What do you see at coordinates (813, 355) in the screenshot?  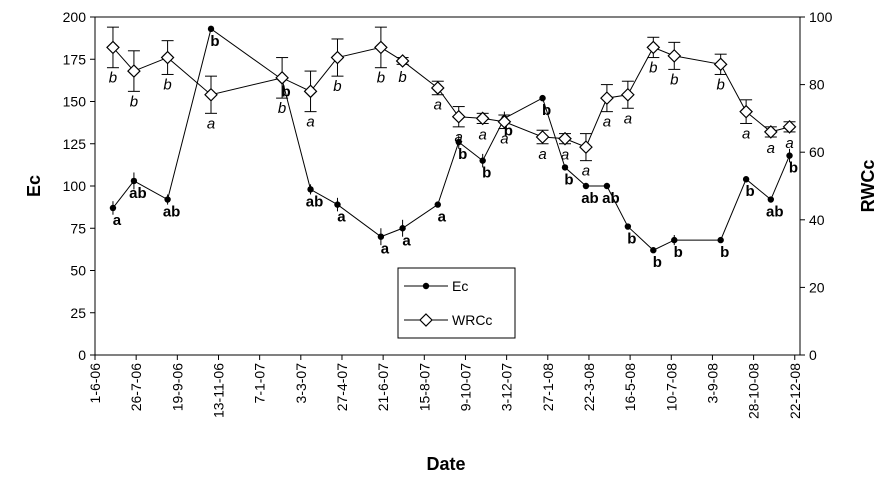 I see `y2-tick-label: 0` at bounding box center [813, 355].